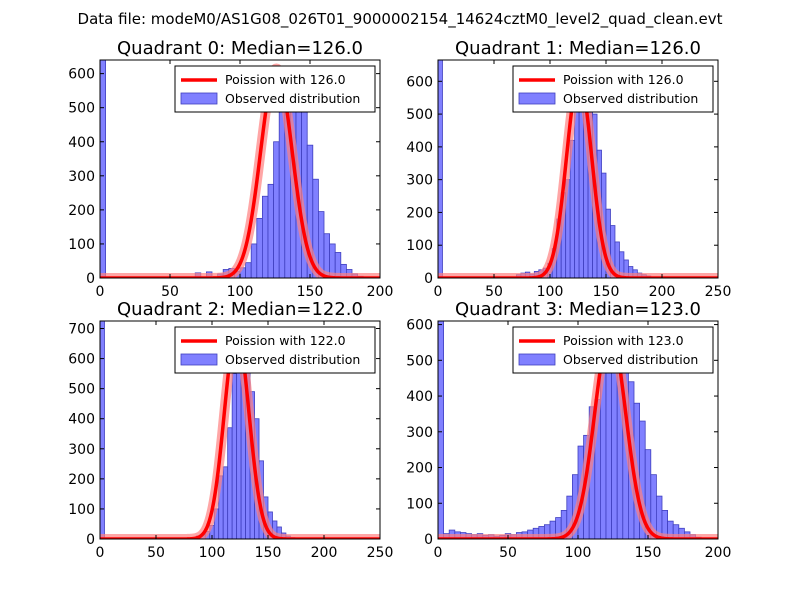  I want to click on panel-title: Quadrant 1: Median=126.0, so click(578, 48).